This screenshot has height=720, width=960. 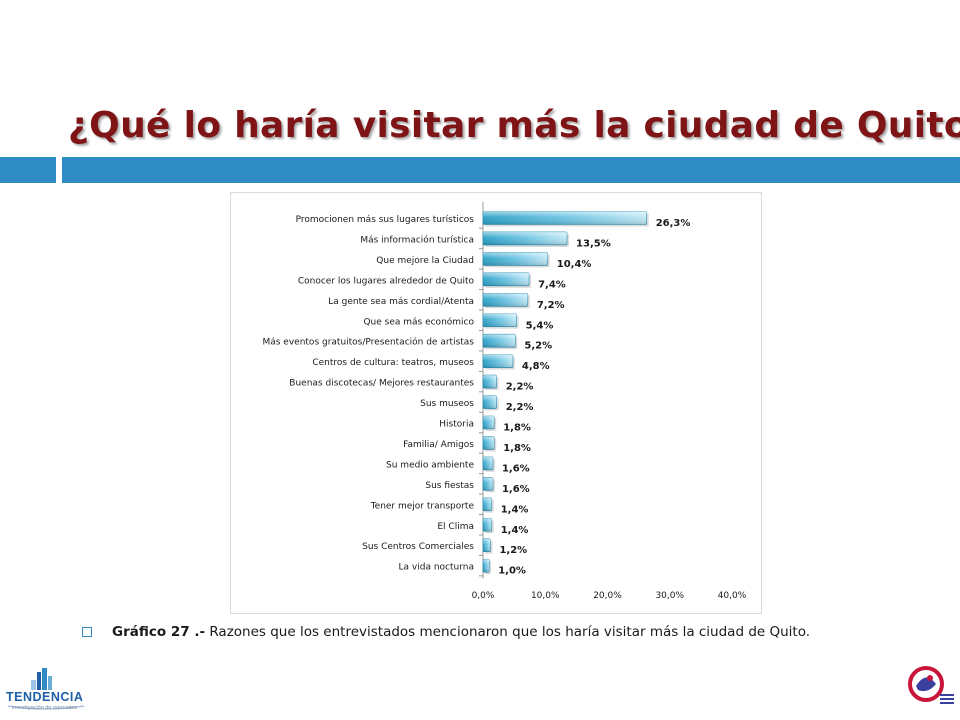 What do you see at coordinates (436, 568) in the screenshot?
I see `y-tick-label: La vida nocturna` at bounding box center [436, 568].